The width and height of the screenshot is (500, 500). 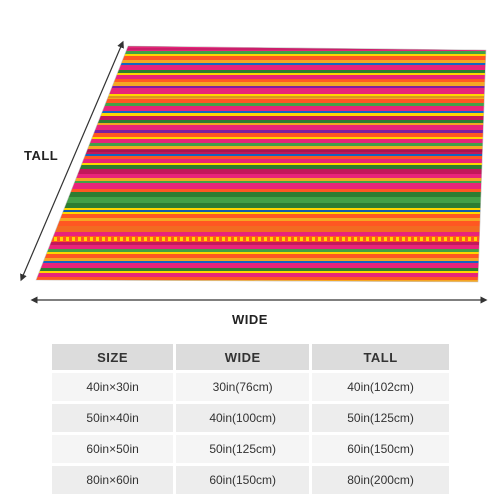 I want to click on cell-wide: 40in(100cm), so click(x=243, y=418).